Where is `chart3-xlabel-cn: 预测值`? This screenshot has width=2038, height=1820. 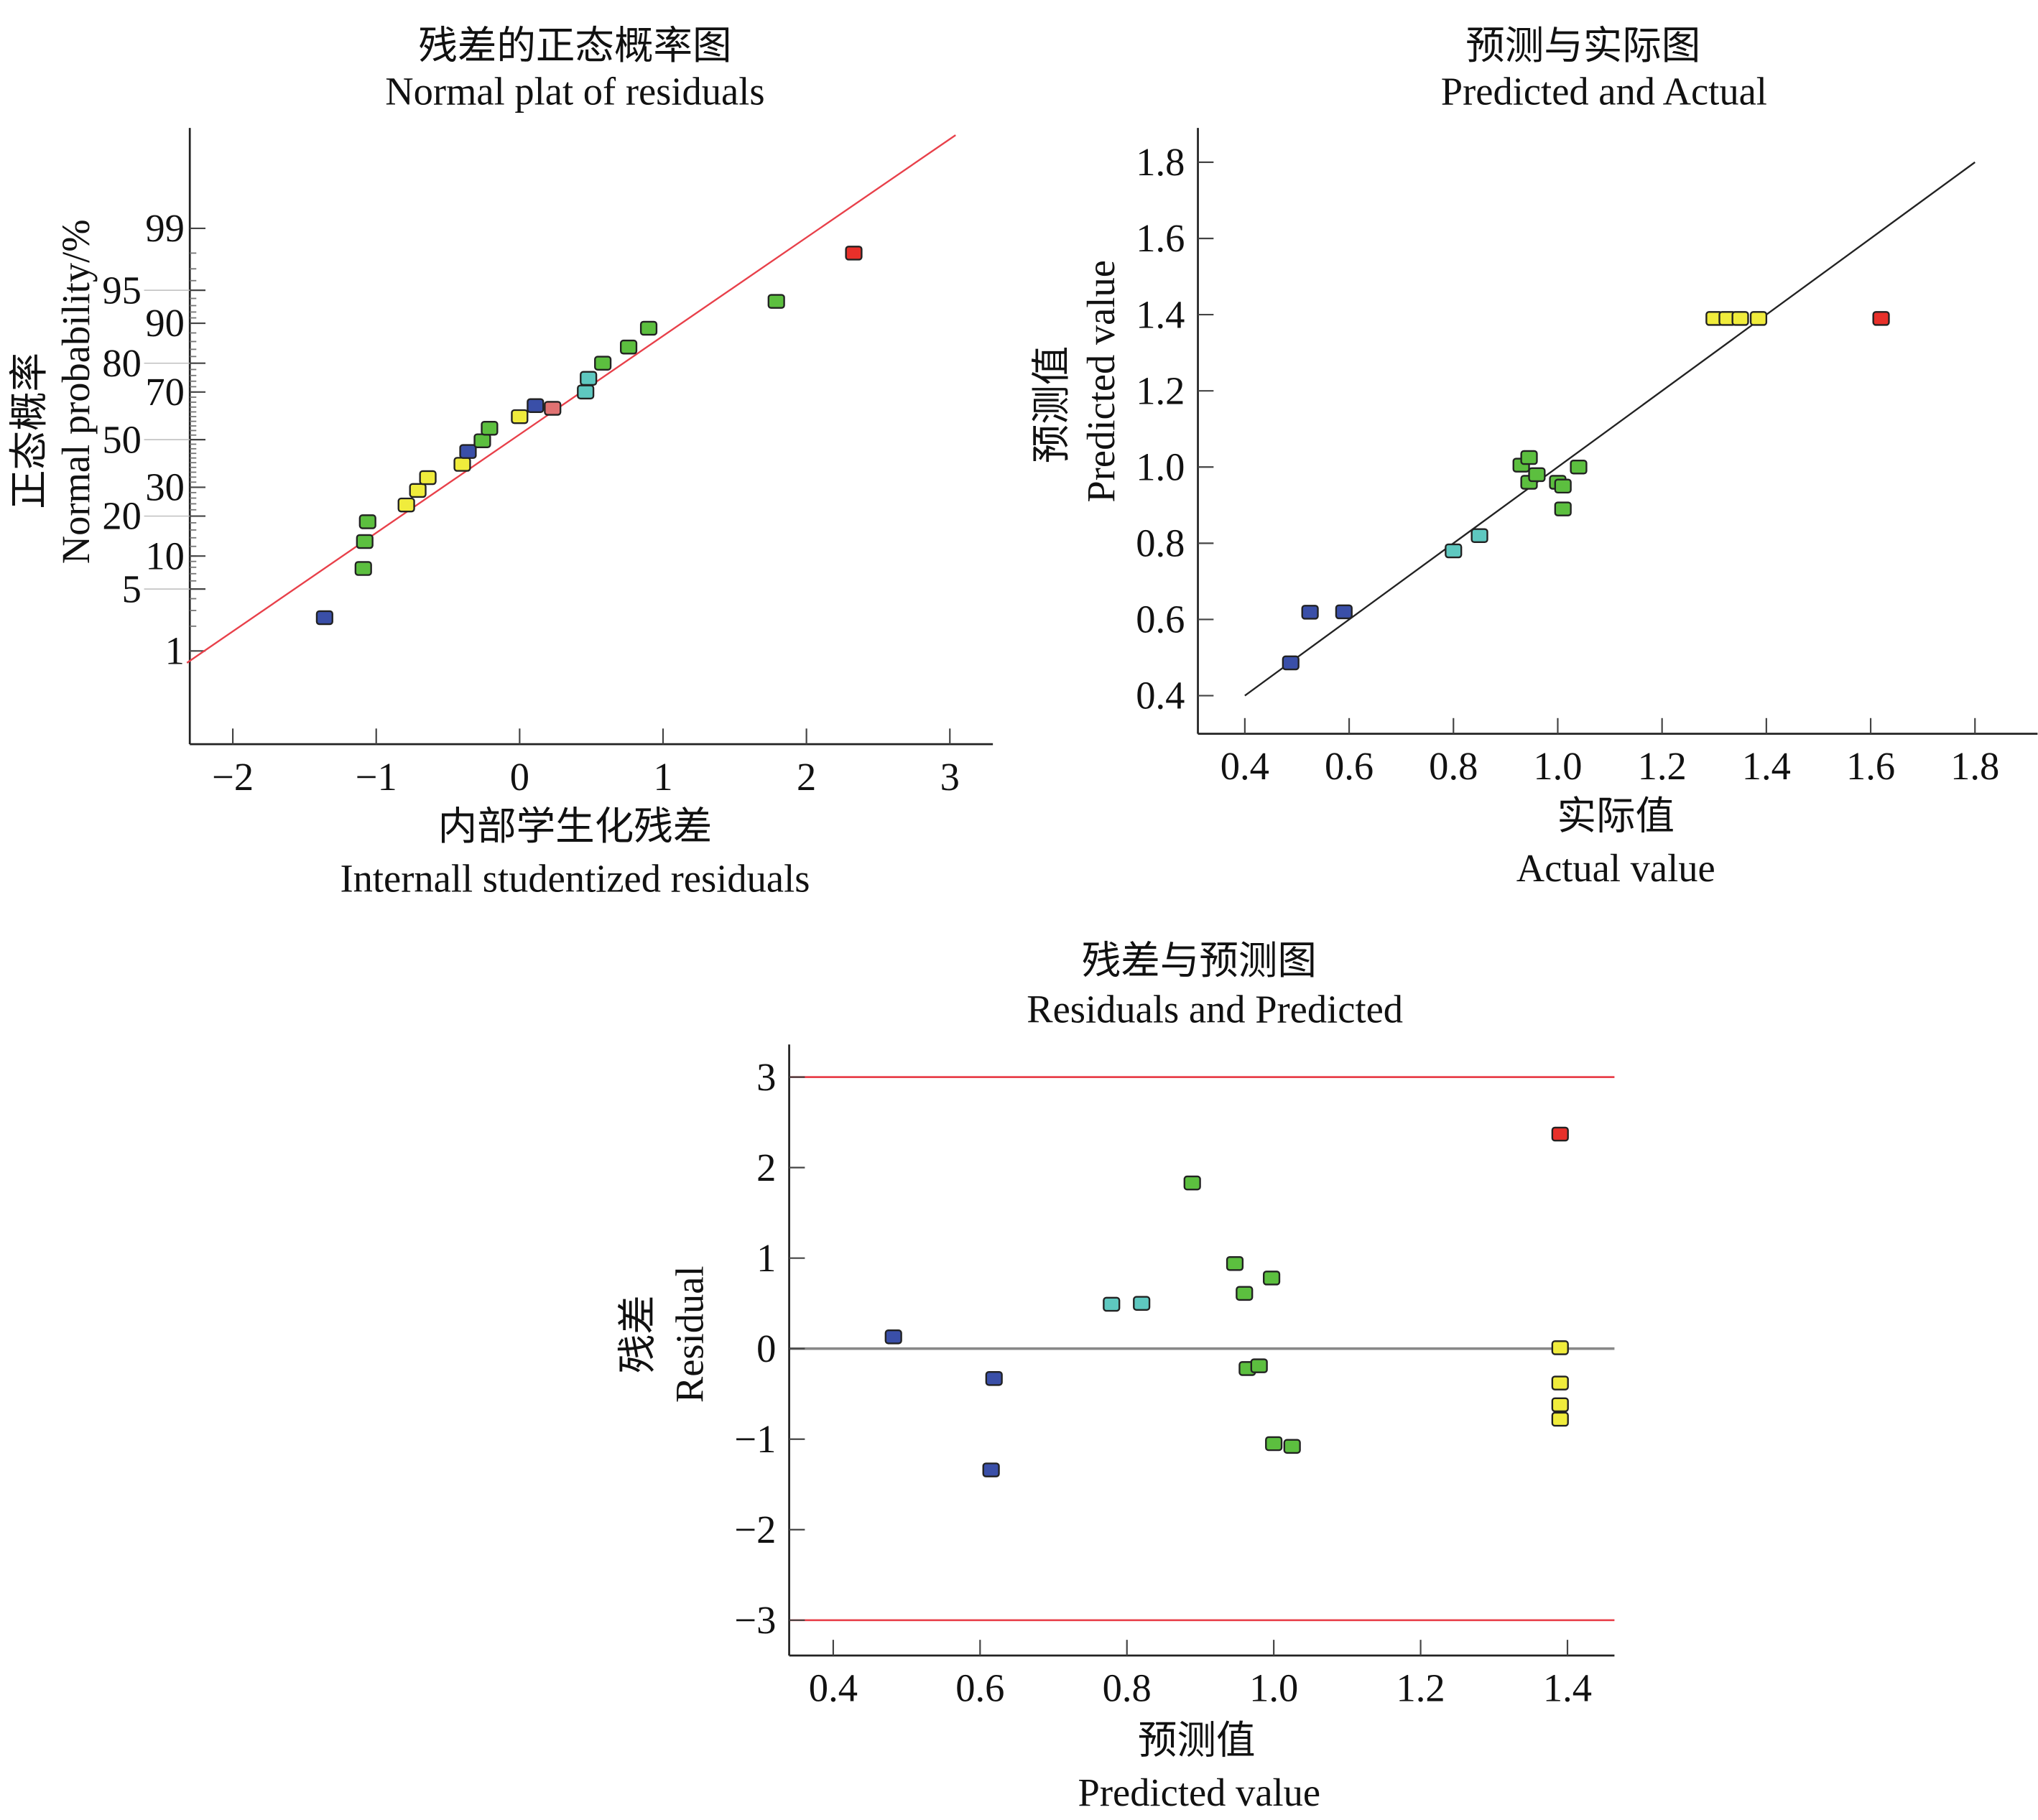 chart3-xlabel-cn: 预测值 is located at coordinates (1197, 1740).